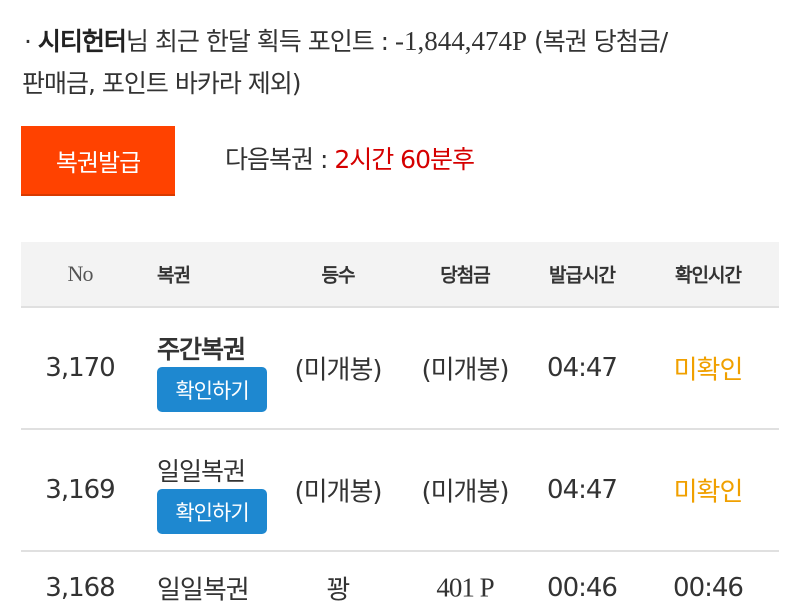 Image resolution: width=800 pixels, height=610 pixels. I want to click on next-lottery: 다음복권 : 2시간 60분후, so click(350, 158).